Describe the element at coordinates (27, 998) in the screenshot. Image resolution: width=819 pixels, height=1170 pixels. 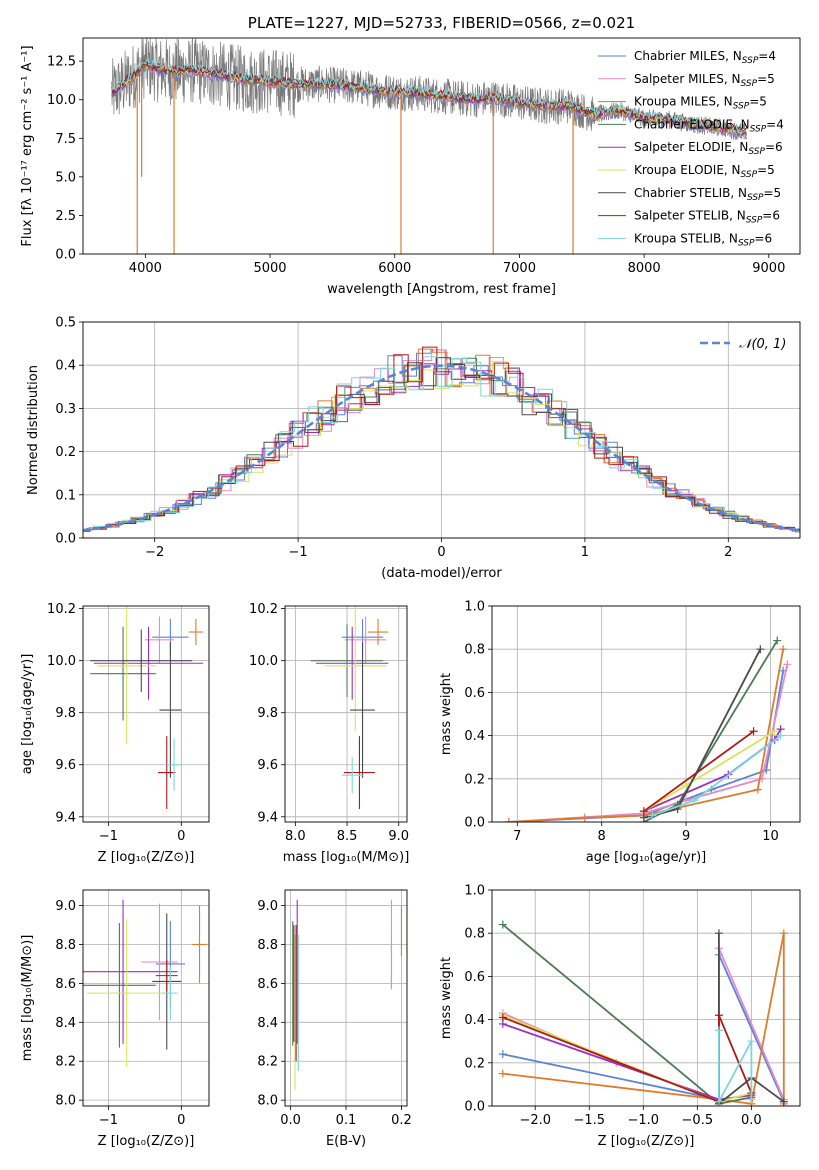
I see `y-axis-label: mass [log₁₀(M/M⊙)]` at that location.